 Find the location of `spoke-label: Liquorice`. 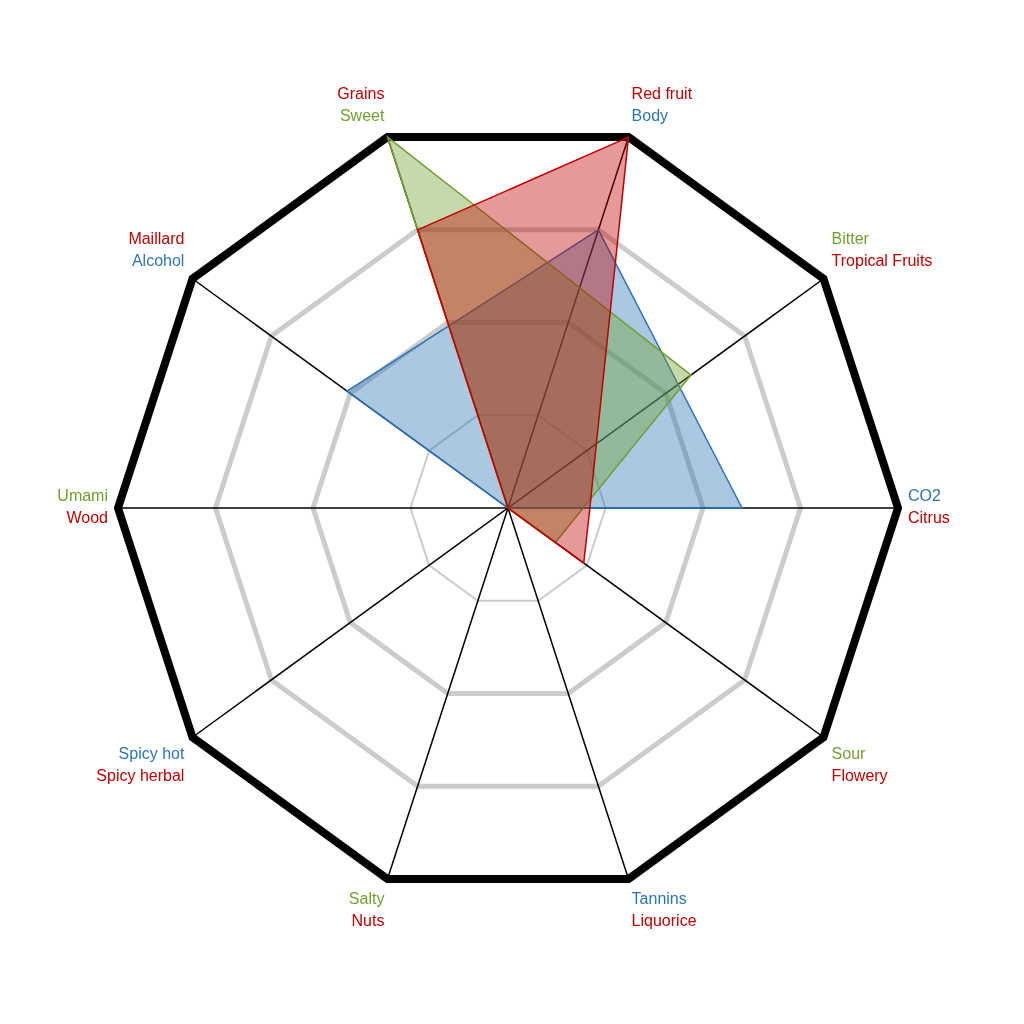

spoke-label: Liquorice is located at coordinates (664, 920).